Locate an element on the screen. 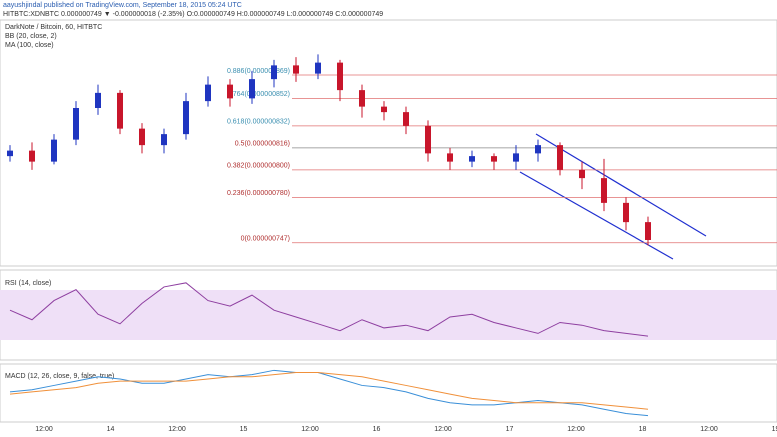 The image size is (777, 437). macd-title: MACD (12, 26, close, 9, false, true) is located at coordinates (59, 376).